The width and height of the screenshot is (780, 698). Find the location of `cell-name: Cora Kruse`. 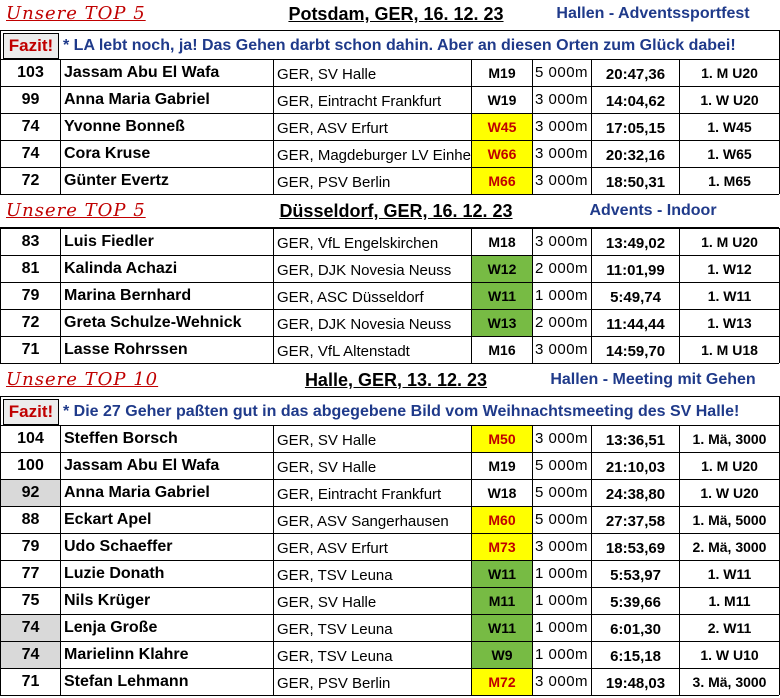

cell-name: Cora Kruse is located at coordinates (107, 153).